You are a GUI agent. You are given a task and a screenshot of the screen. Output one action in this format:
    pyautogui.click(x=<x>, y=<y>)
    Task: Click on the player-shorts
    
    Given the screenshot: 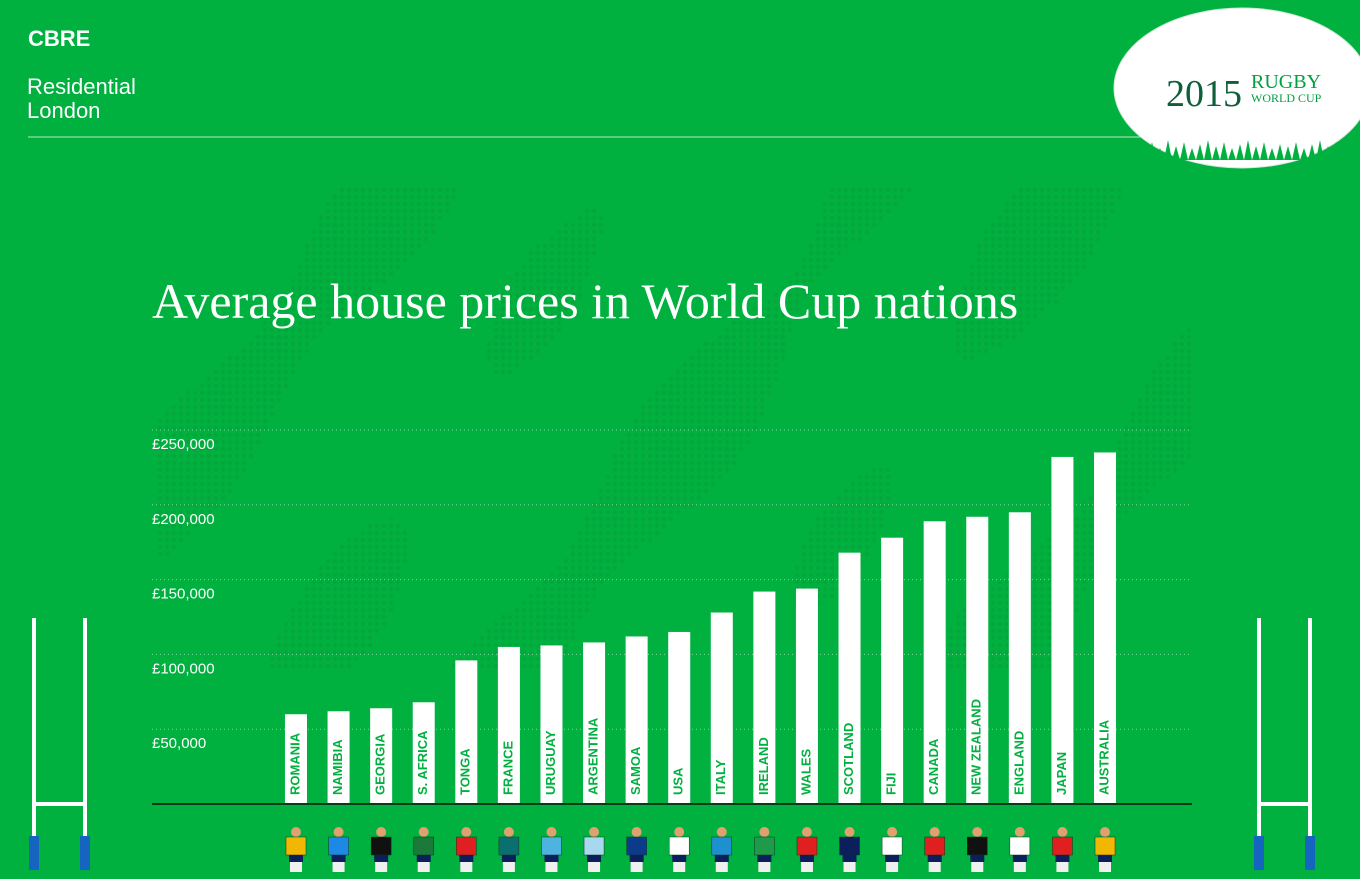 What is the action you would take?
    pyautogui.click(x=977, y=858)
    